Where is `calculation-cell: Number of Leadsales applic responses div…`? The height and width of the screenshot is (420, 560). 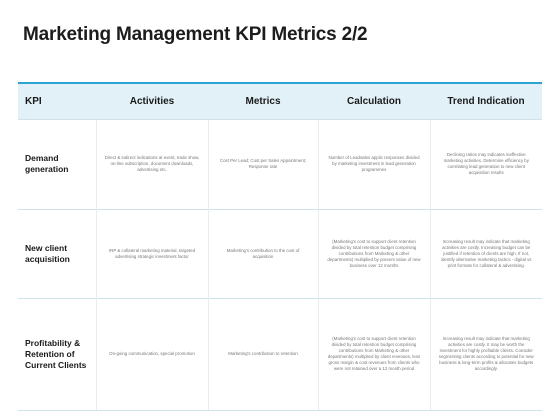
calculation-cell: Number of Leadsales applic responses div… is located at coordinates (373, 163).